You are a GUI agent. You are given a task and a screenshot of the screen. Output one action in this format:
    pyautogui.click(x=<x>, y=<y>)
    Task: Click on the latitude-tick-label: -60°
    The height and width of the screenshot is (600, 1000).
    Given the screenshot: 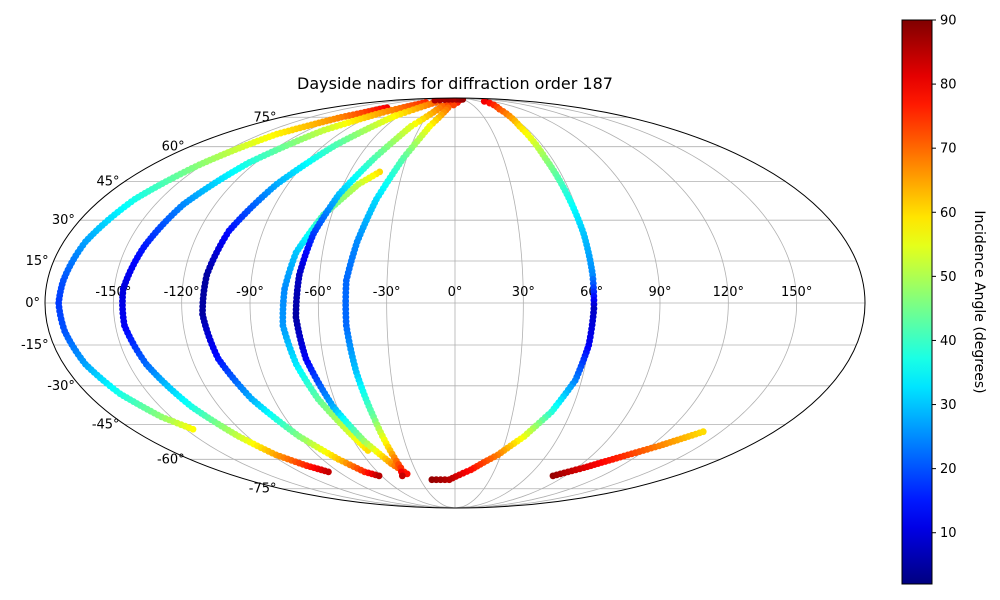 What is the action you would take?
    pyautogui.click(x=171, y=459)
    